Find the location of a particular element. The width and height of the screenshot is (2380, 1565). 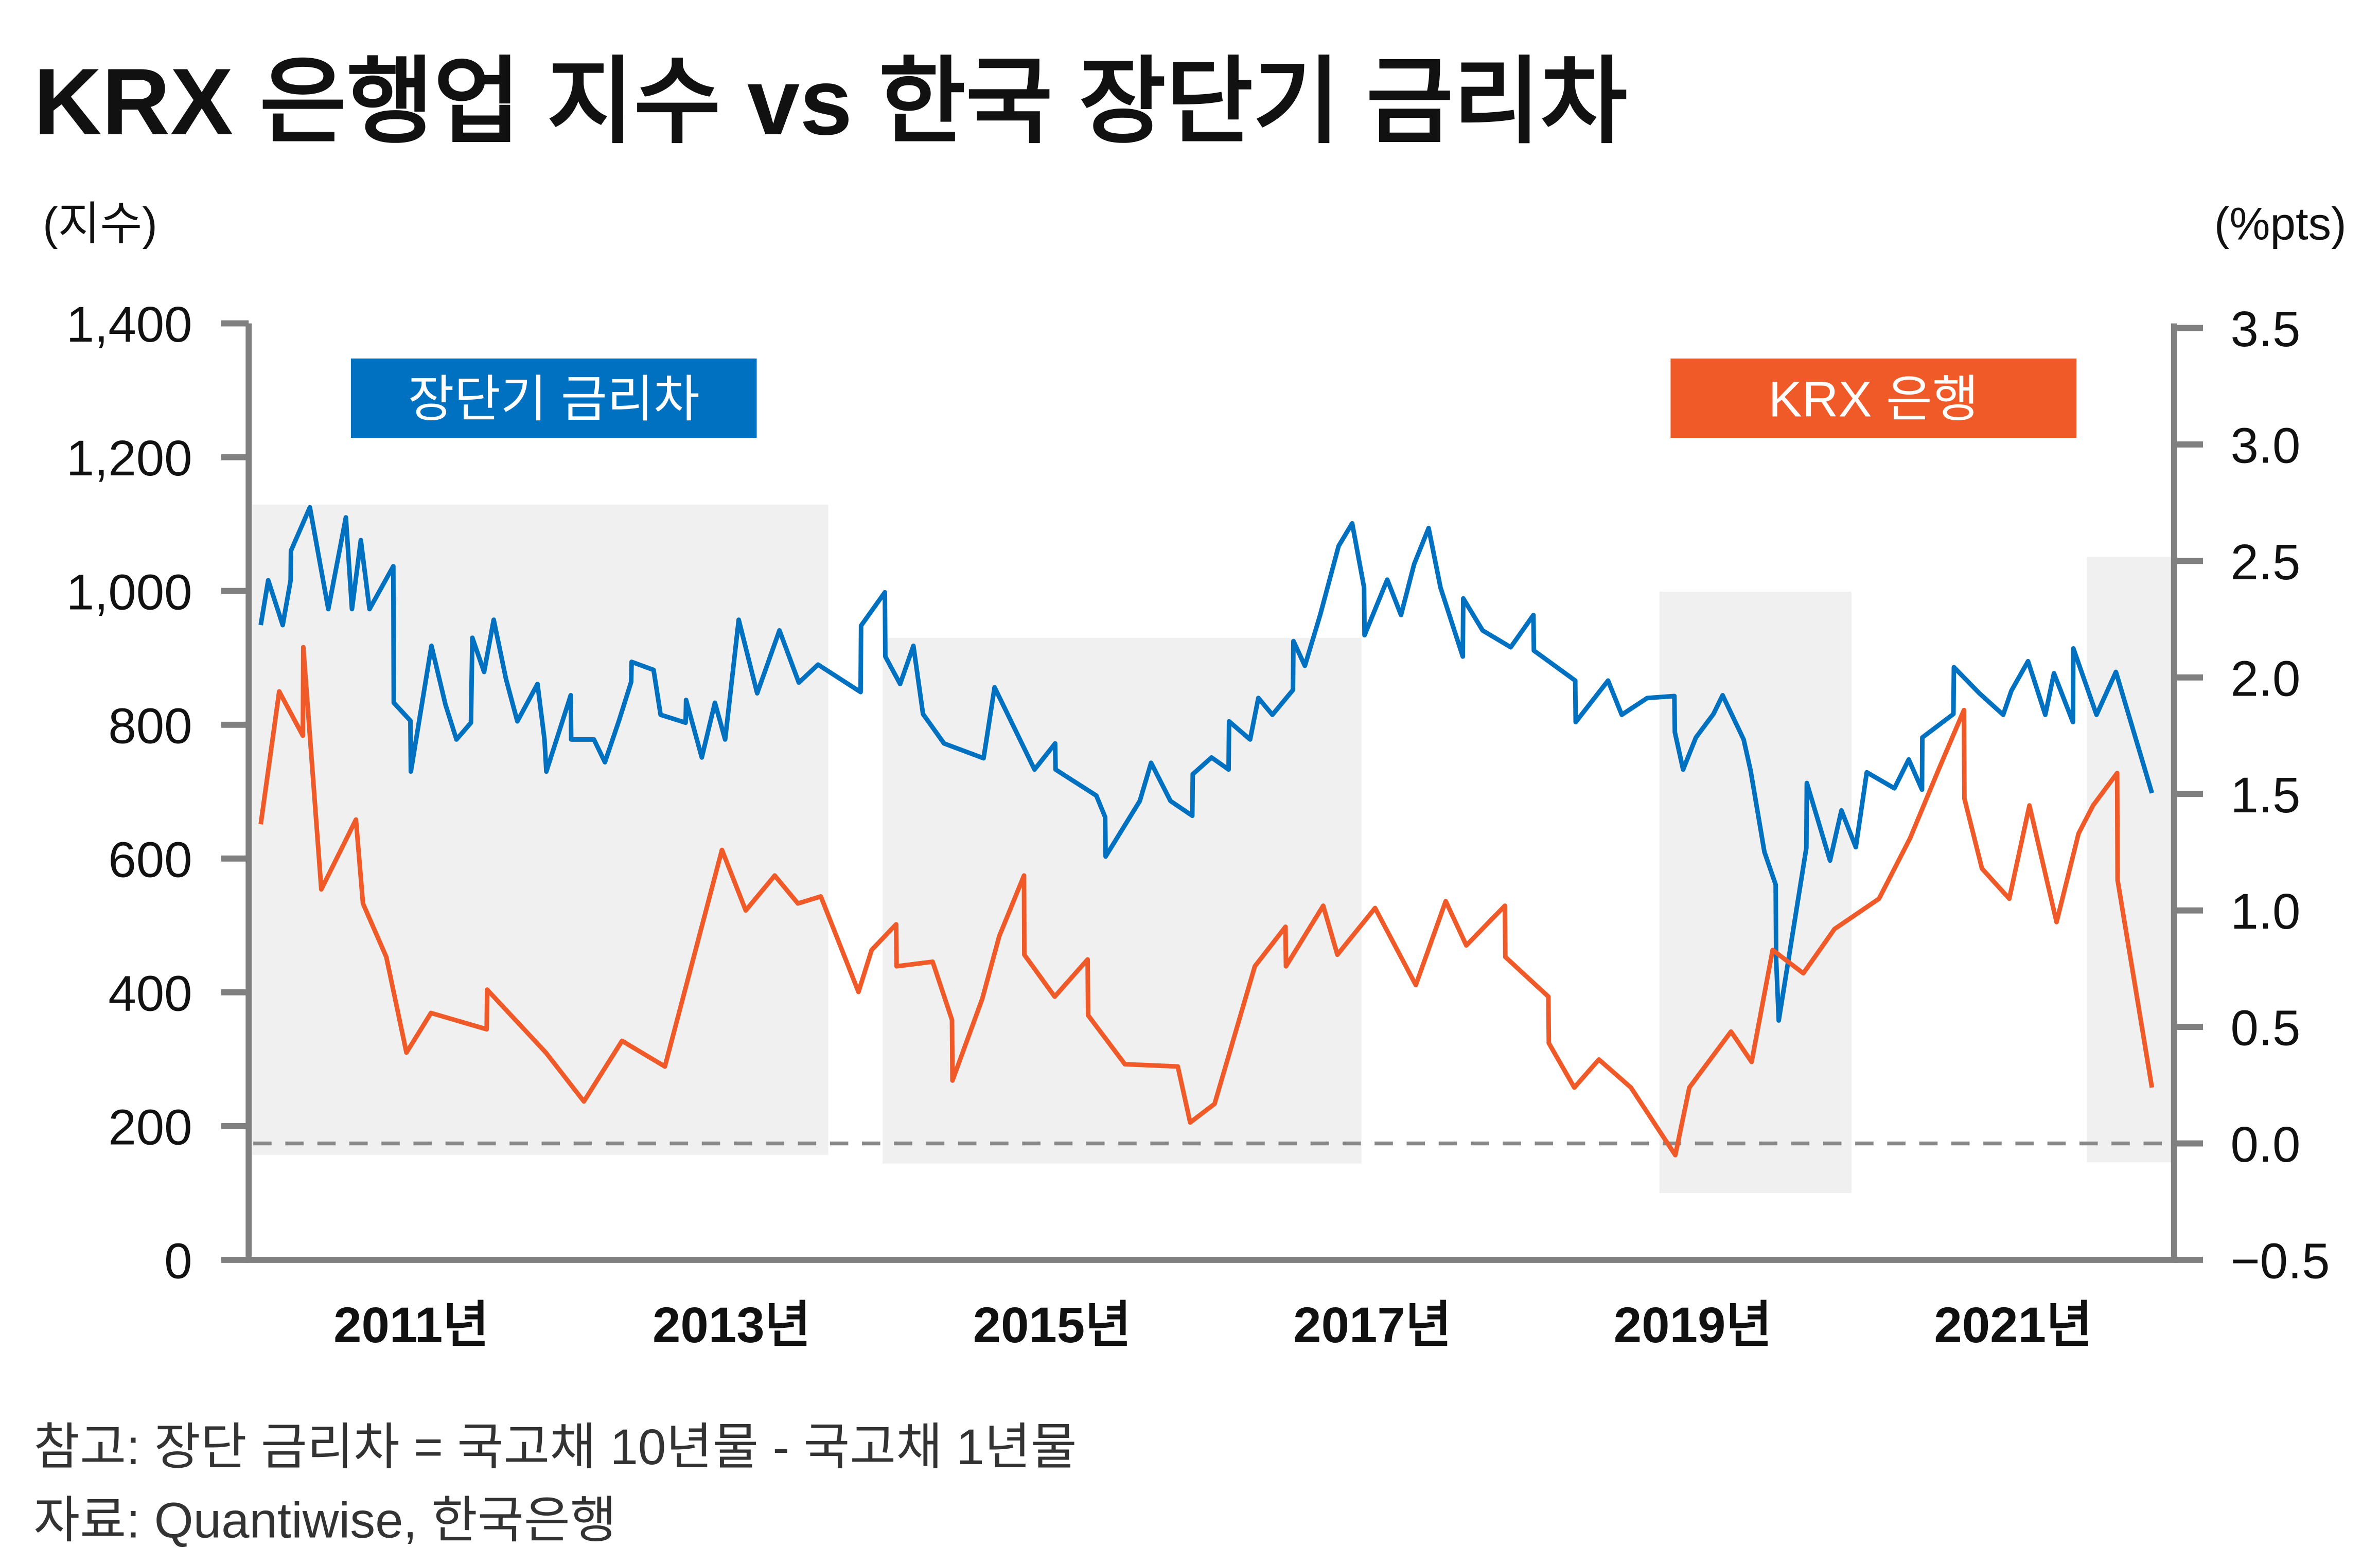

legend-label: KRX 은행 is located at coordinates (1874, 398).